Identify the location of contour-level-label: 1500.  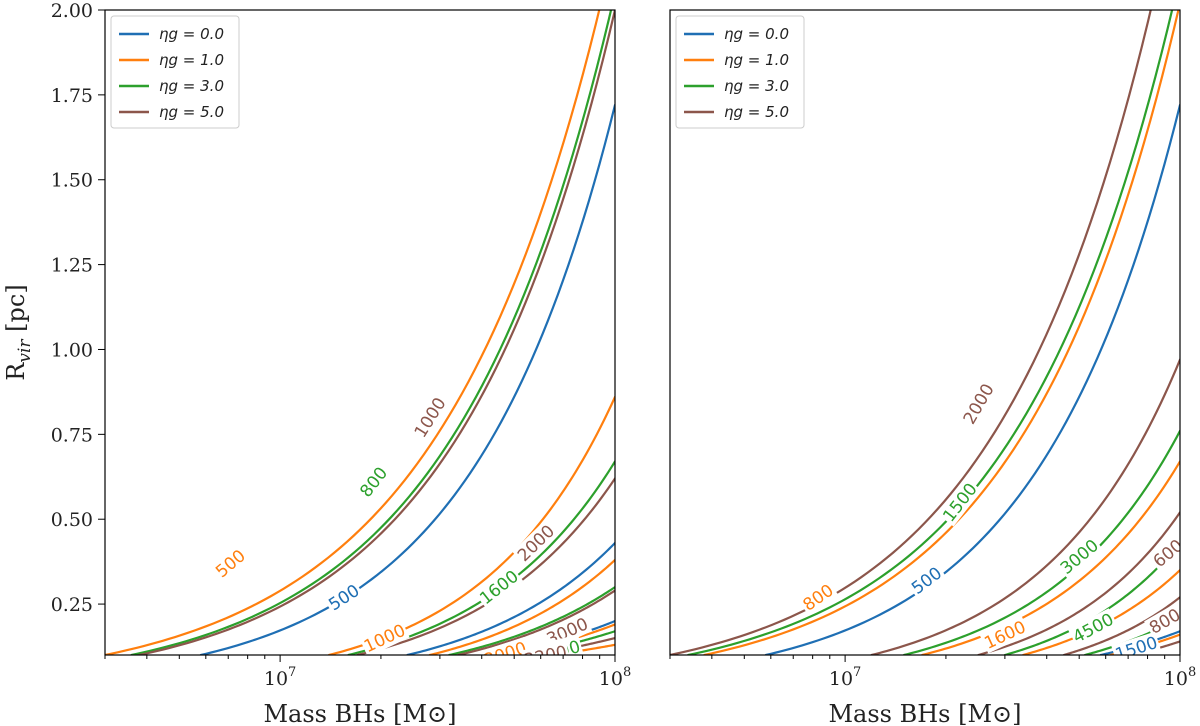
(1136, 649).